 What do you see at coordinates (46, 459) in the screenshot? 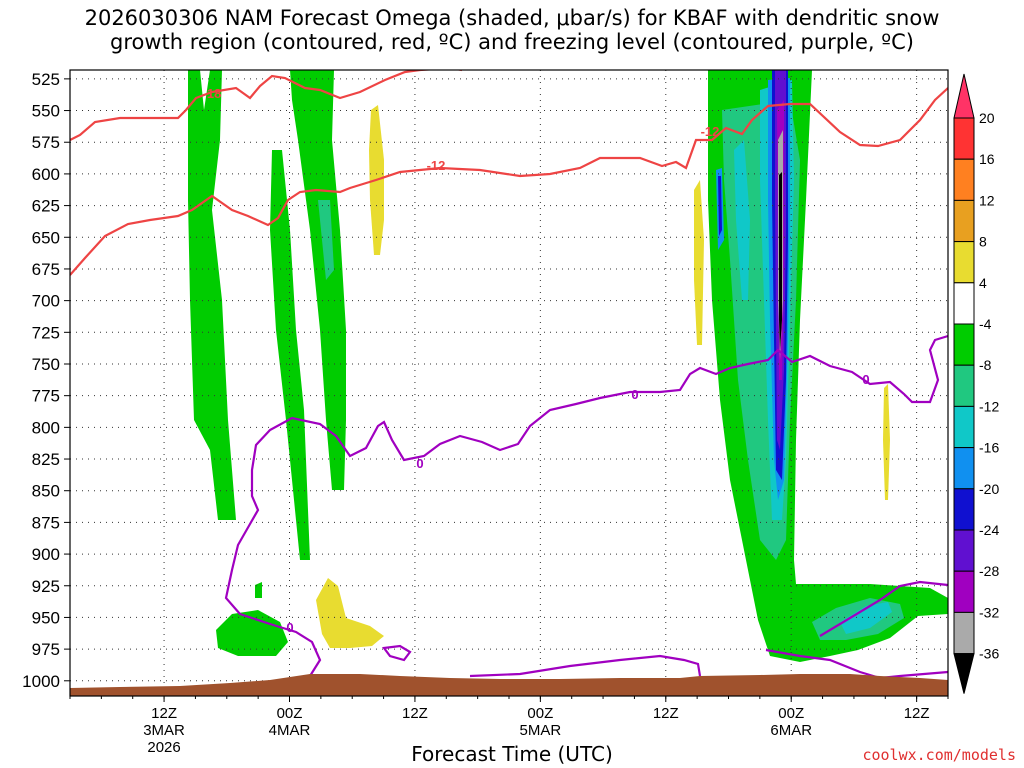
I see `y-tick-label: 825` at bounding box center [46, 459].